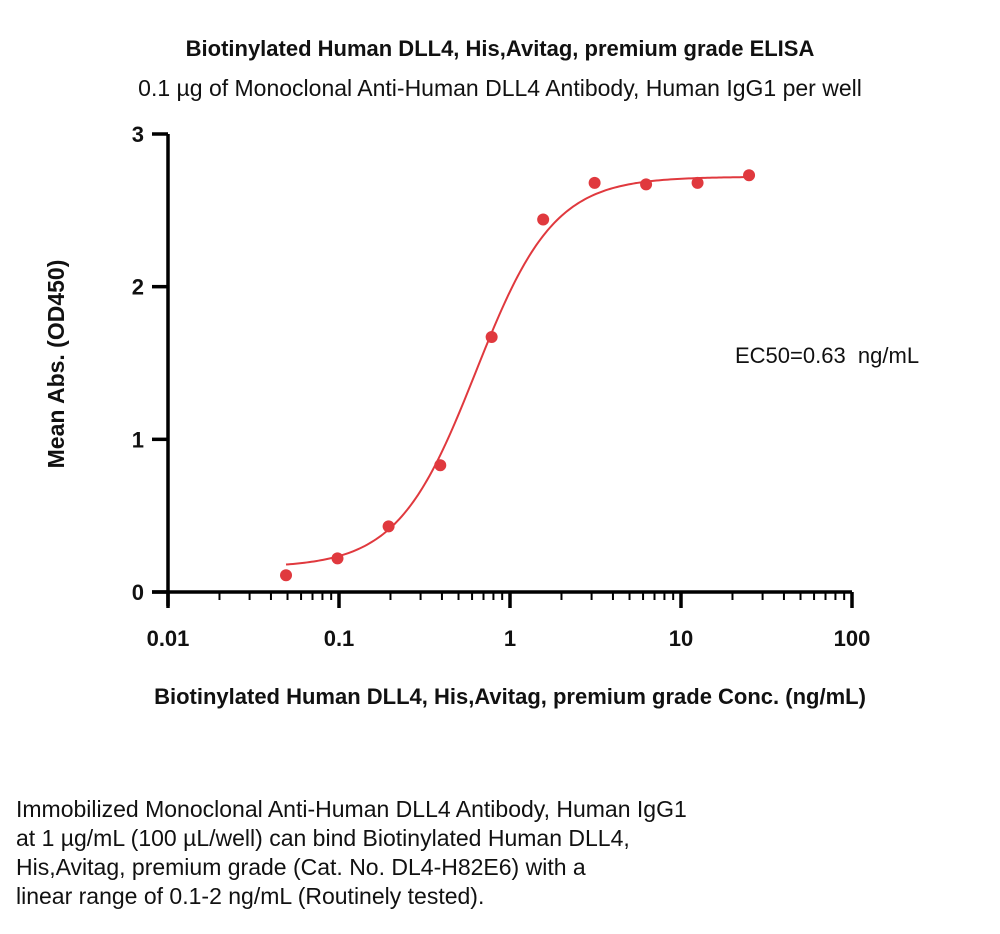  What do you see at coordinates (138, 592) in the screenshot?
I see `y-tick-label: 0` at bounding box center [138, 592].